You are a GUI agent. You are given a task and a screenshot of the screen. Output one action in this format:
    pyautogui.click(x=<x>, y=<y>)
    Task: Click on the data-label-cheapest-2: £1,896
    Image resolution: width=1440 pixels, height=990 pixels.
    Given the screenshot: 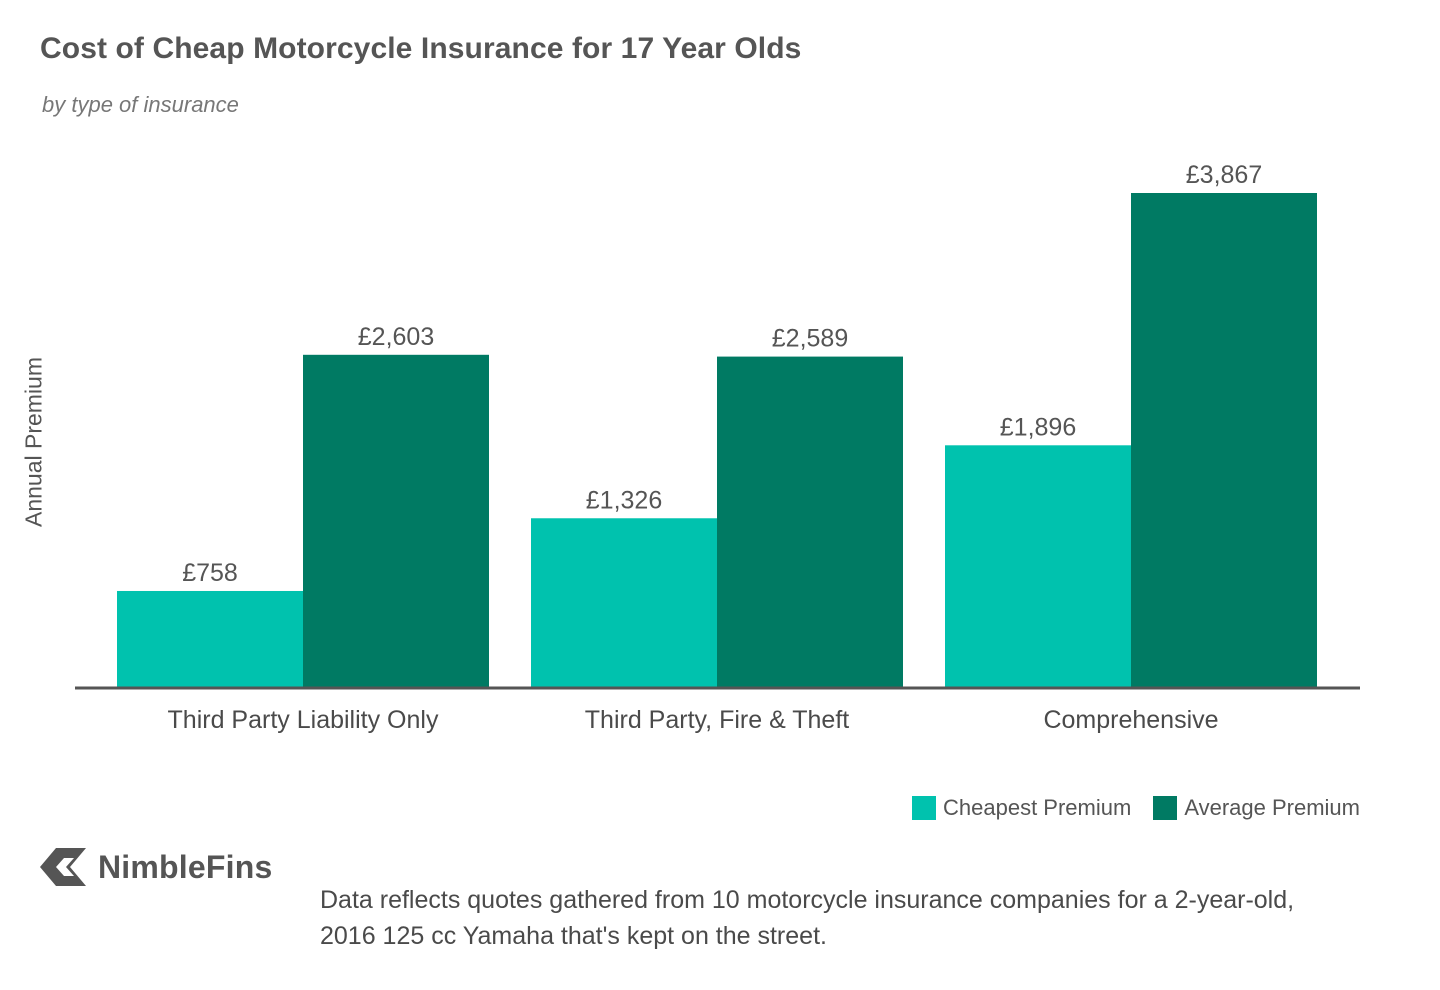 What is the action you would take?
    pyautogui.click(x=1038, y=427)
    